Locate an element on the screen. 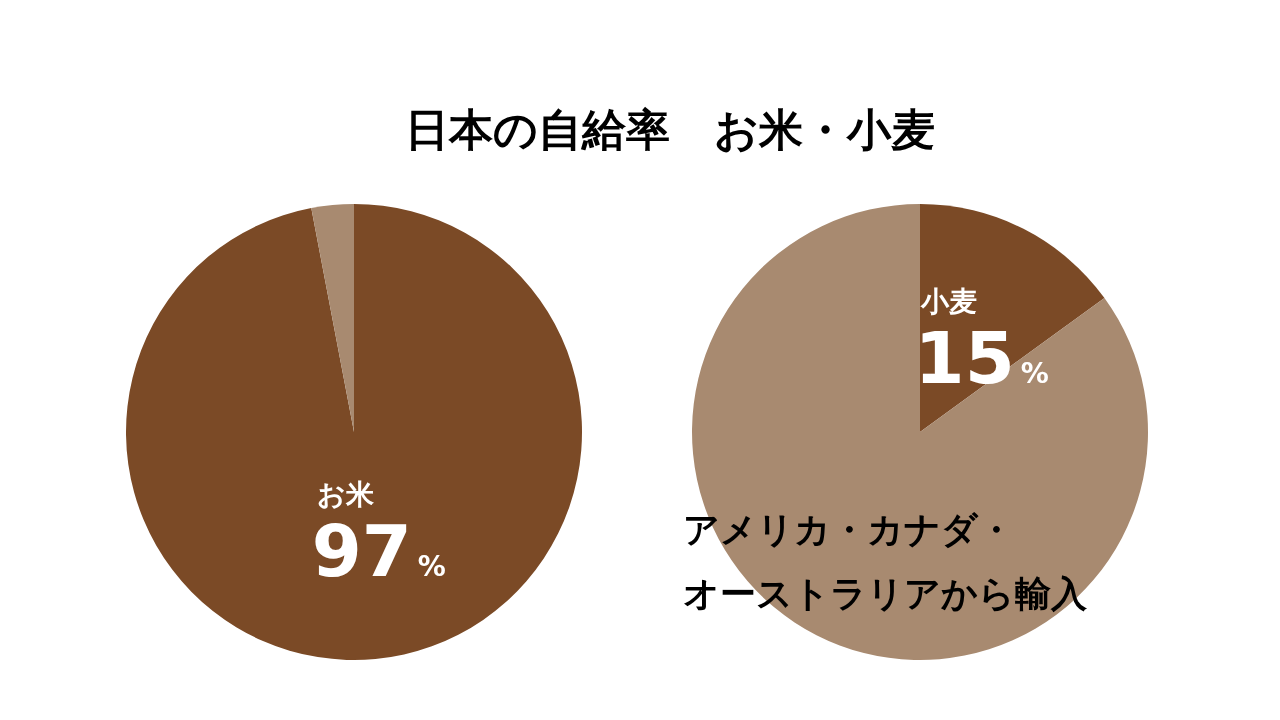 This screenshot has height=720, width=1280. text: 日本の自給率 お米・小麦 is located at coordinates (670, 129).